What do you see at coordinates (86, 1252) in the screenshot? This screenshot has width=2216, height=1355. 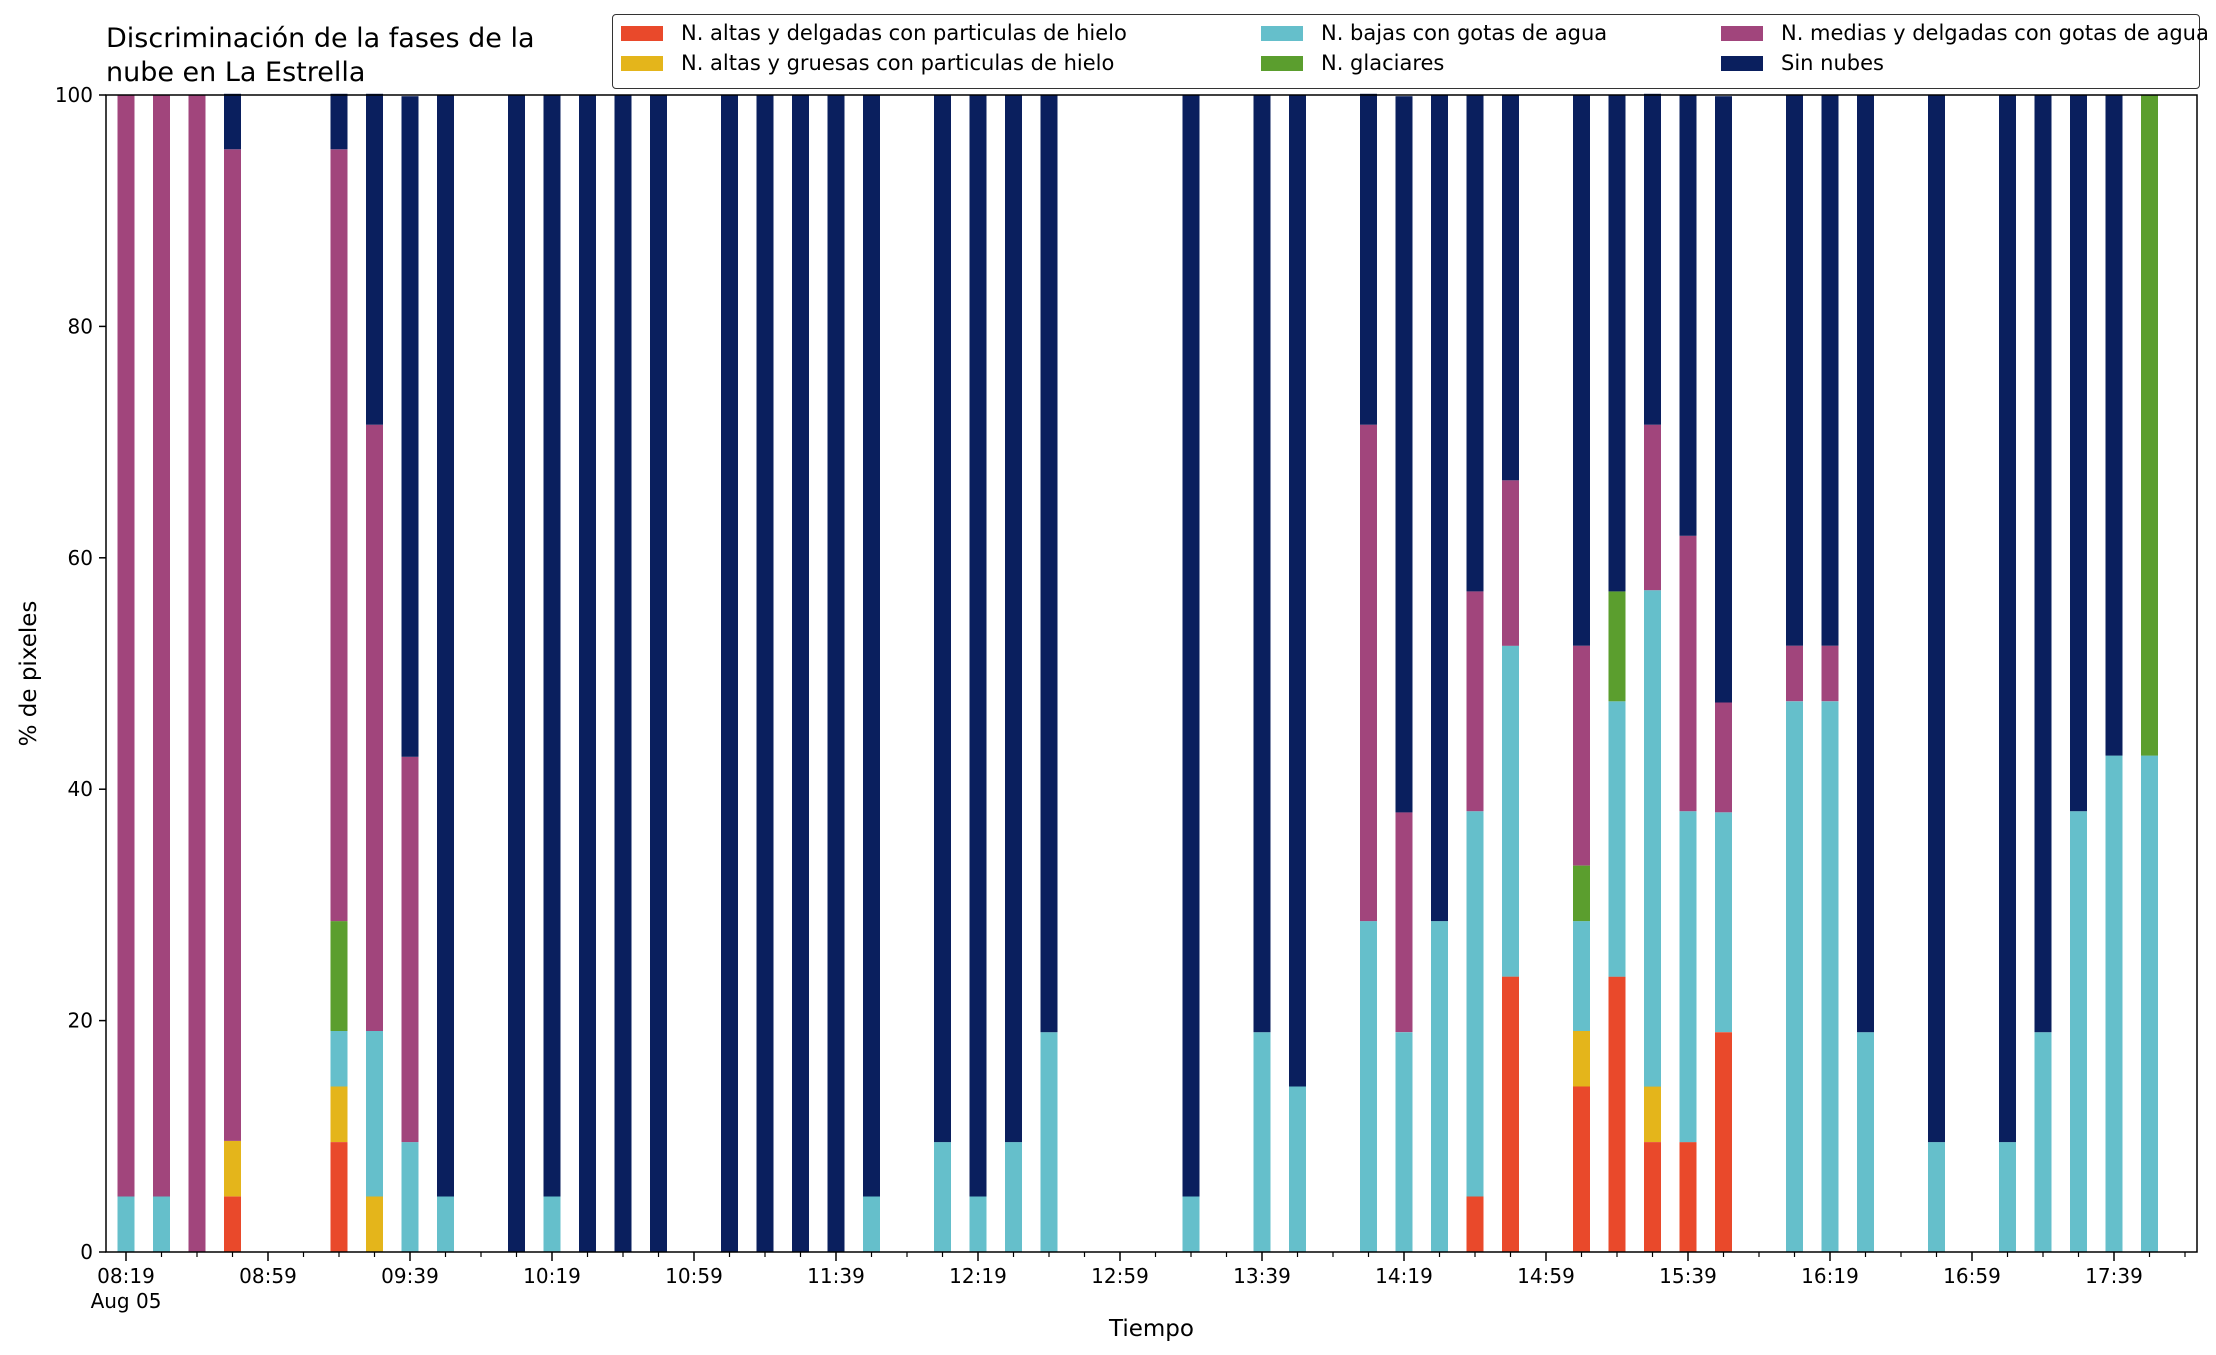 I see `y-tick-label-0: 0` at bounding box center [86, 1252].